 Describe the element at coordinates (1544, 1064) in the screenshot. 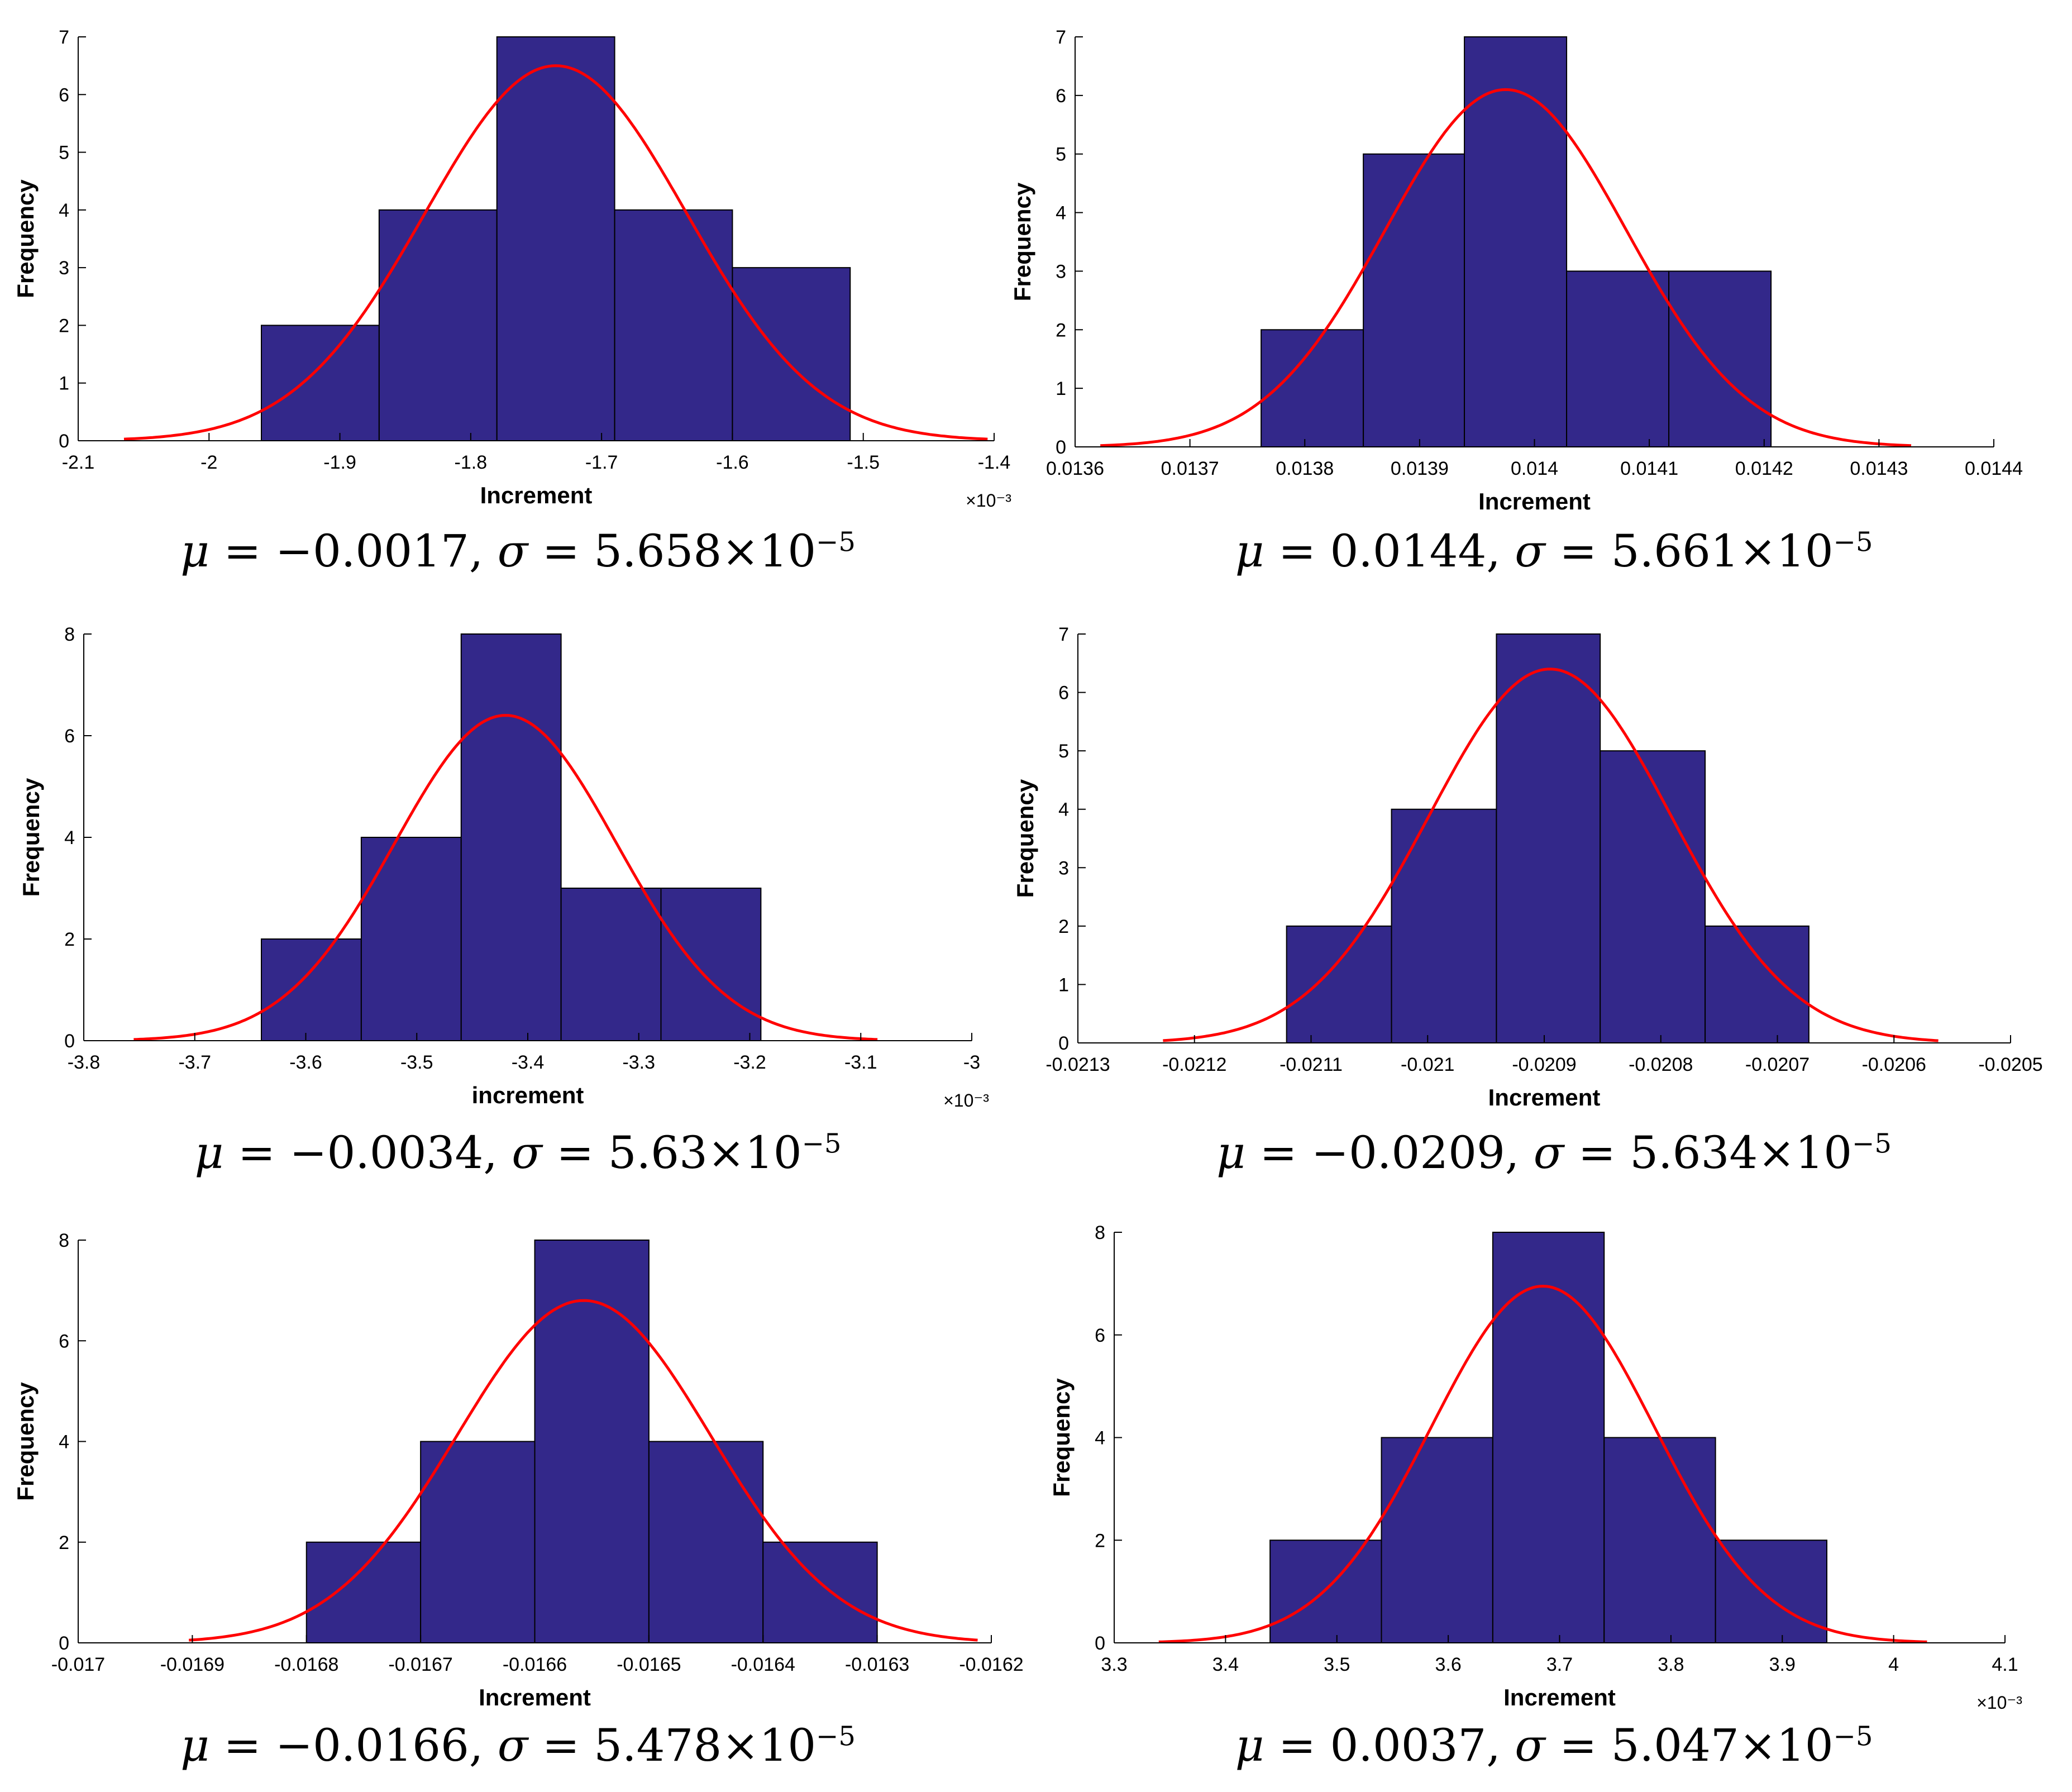

I see `x-tick-label: -0.0209` at that location.